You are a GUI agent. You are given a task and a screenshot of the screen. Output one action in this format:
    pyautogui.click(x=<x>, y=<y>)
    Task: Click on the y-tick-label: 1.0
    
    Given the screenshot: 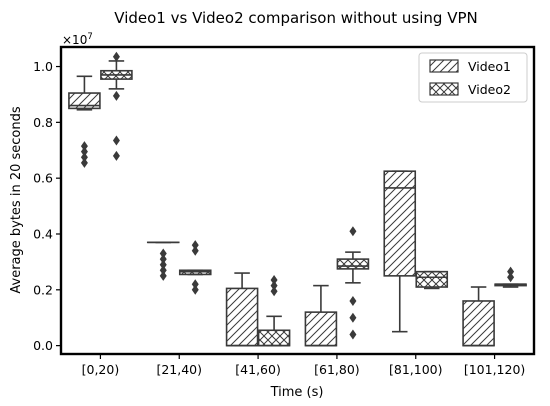 What is the action you would take?
    pyautogui.click(x=43, y=66)
    